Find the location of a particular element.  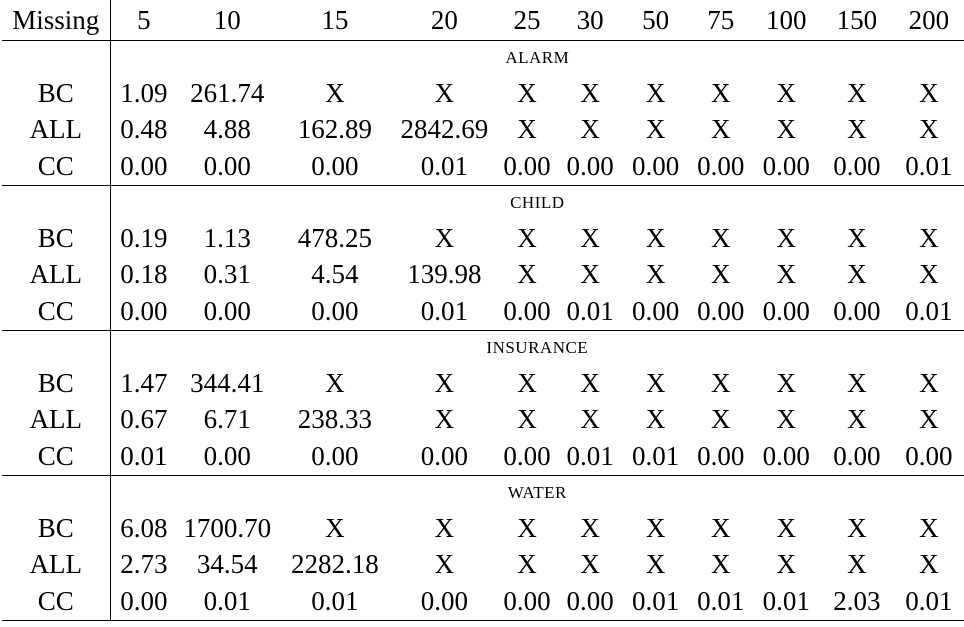

table-row: BC 1.09 261.74 X X X X X X X X X is located at coordinates (483, 93).